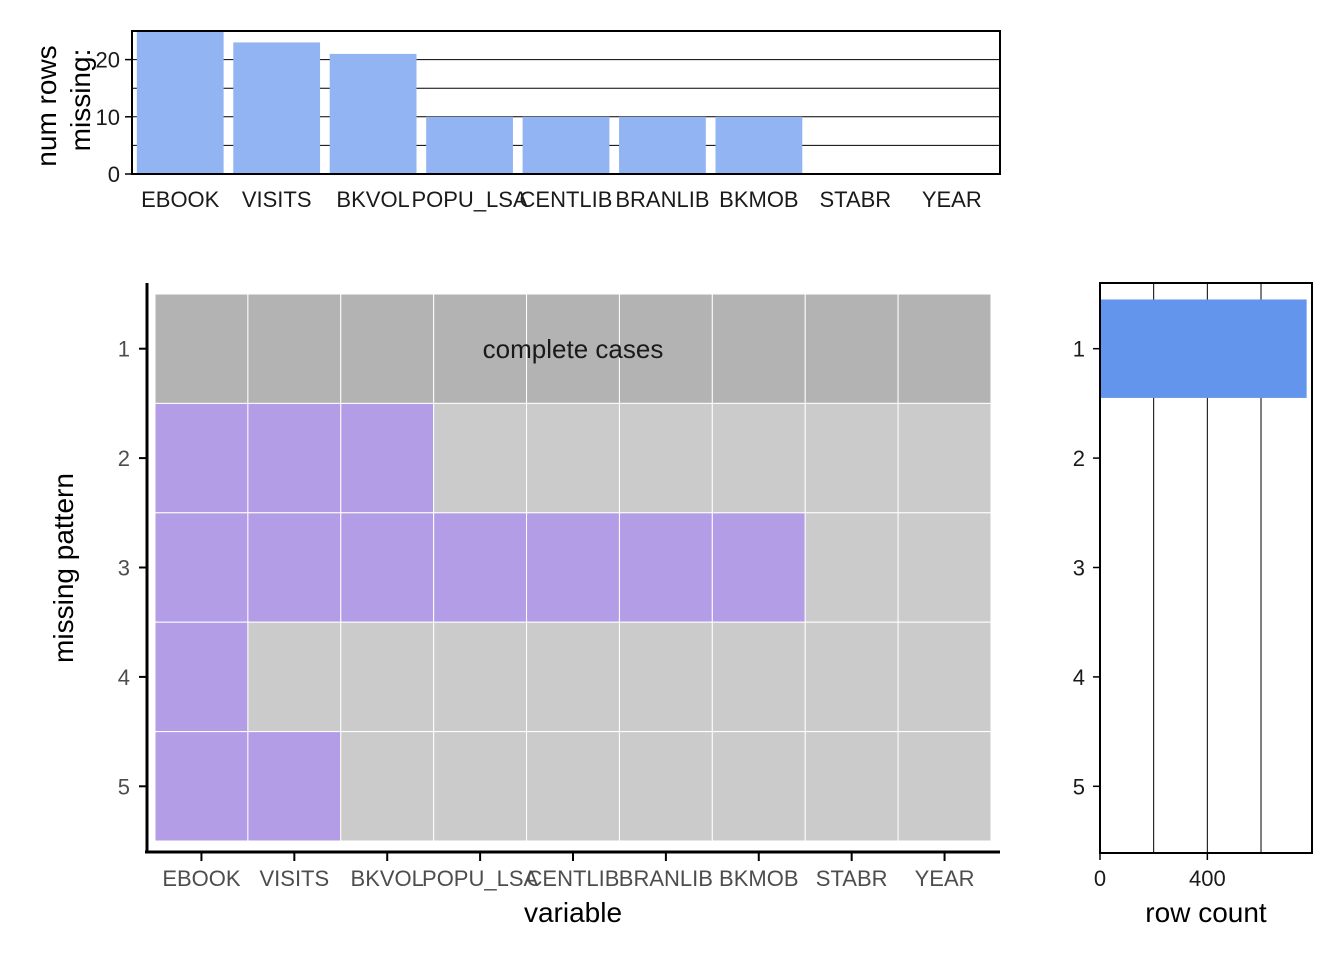 This screenshot has width=1344, height=960. Describe the element at coordinates (852, 878) in the screenshot. I see `main-x-tick-label: STABR` at that location.